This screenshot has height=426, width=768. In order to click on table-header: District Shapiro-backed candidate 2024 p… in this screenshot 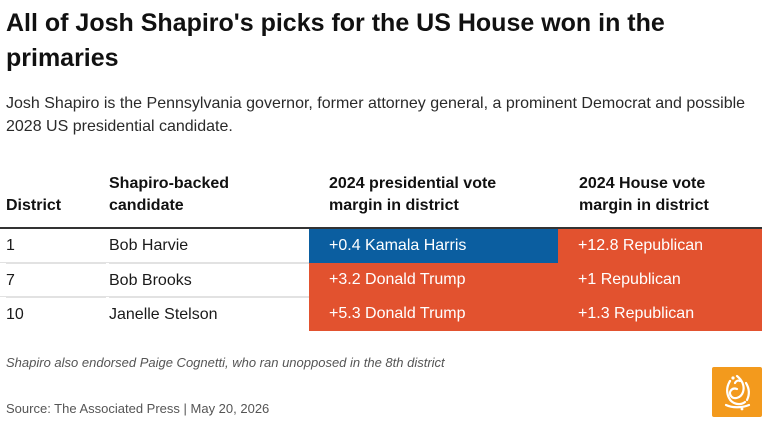, I will do `click(381, 200)`.